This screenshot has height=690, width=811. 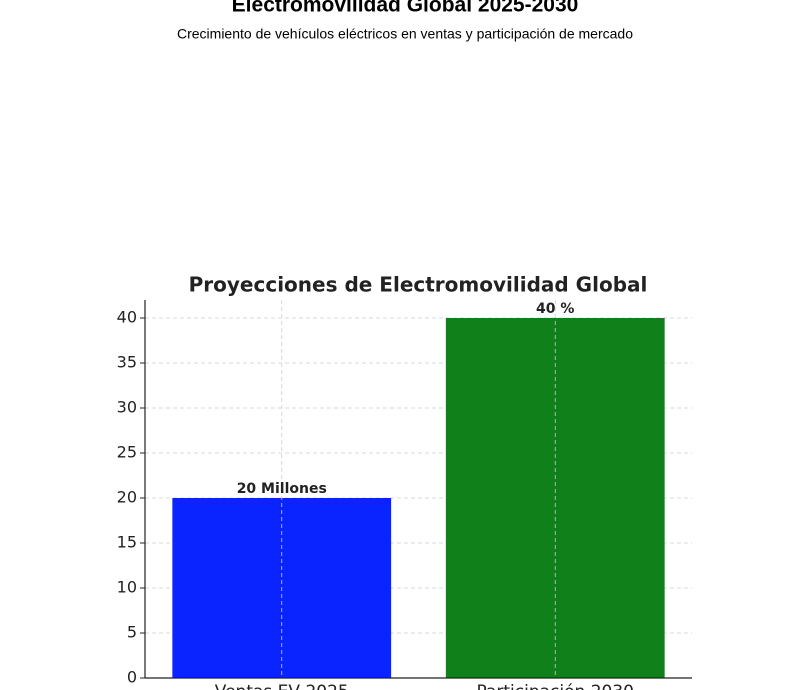 What do you see at coordinates (282, 489) in the screenshot?
I see `value-label: 20 Millones` at bounding box center [282, 489].